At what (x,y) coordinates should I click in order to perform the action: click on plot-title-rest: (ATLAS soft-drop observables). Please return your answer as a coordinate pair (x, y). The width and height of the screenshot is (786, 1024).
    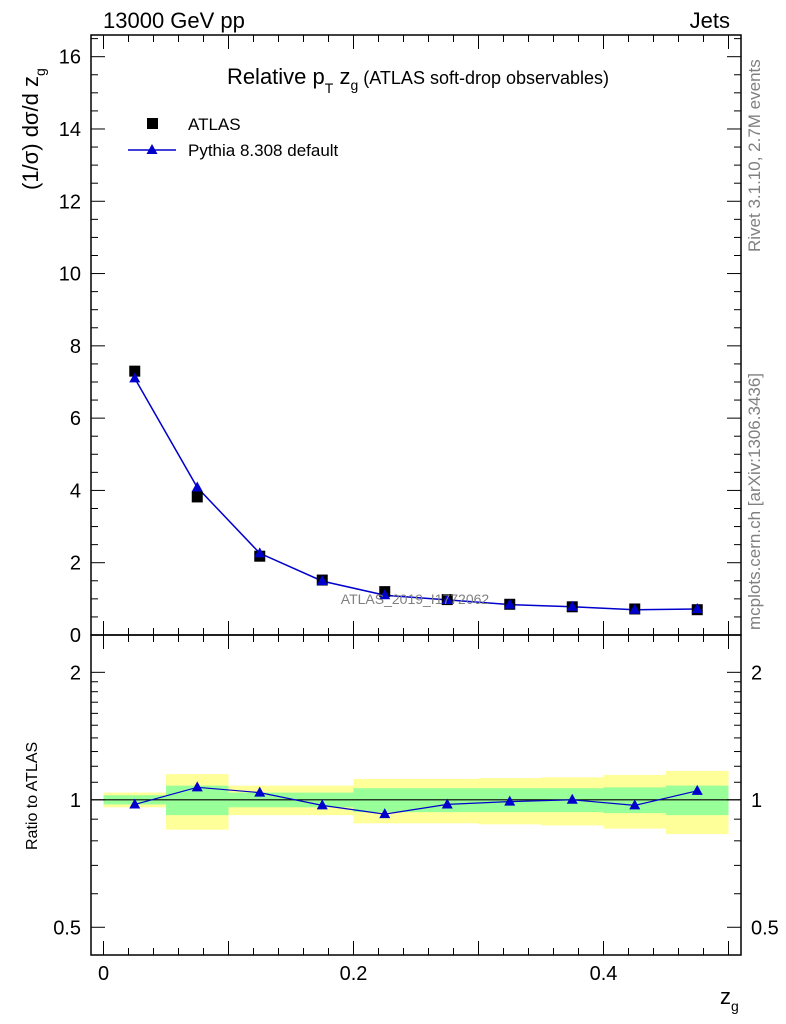
    Looking at the image, I should click on (483, 78).